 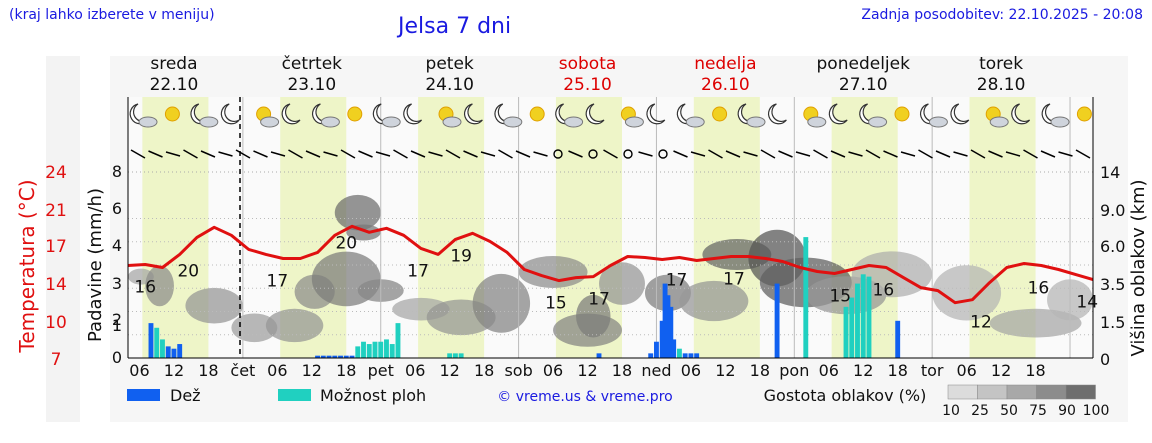 I want to click on cloud-height-axis-title: Višina oblakov (km), so click(x=1138, y=267).